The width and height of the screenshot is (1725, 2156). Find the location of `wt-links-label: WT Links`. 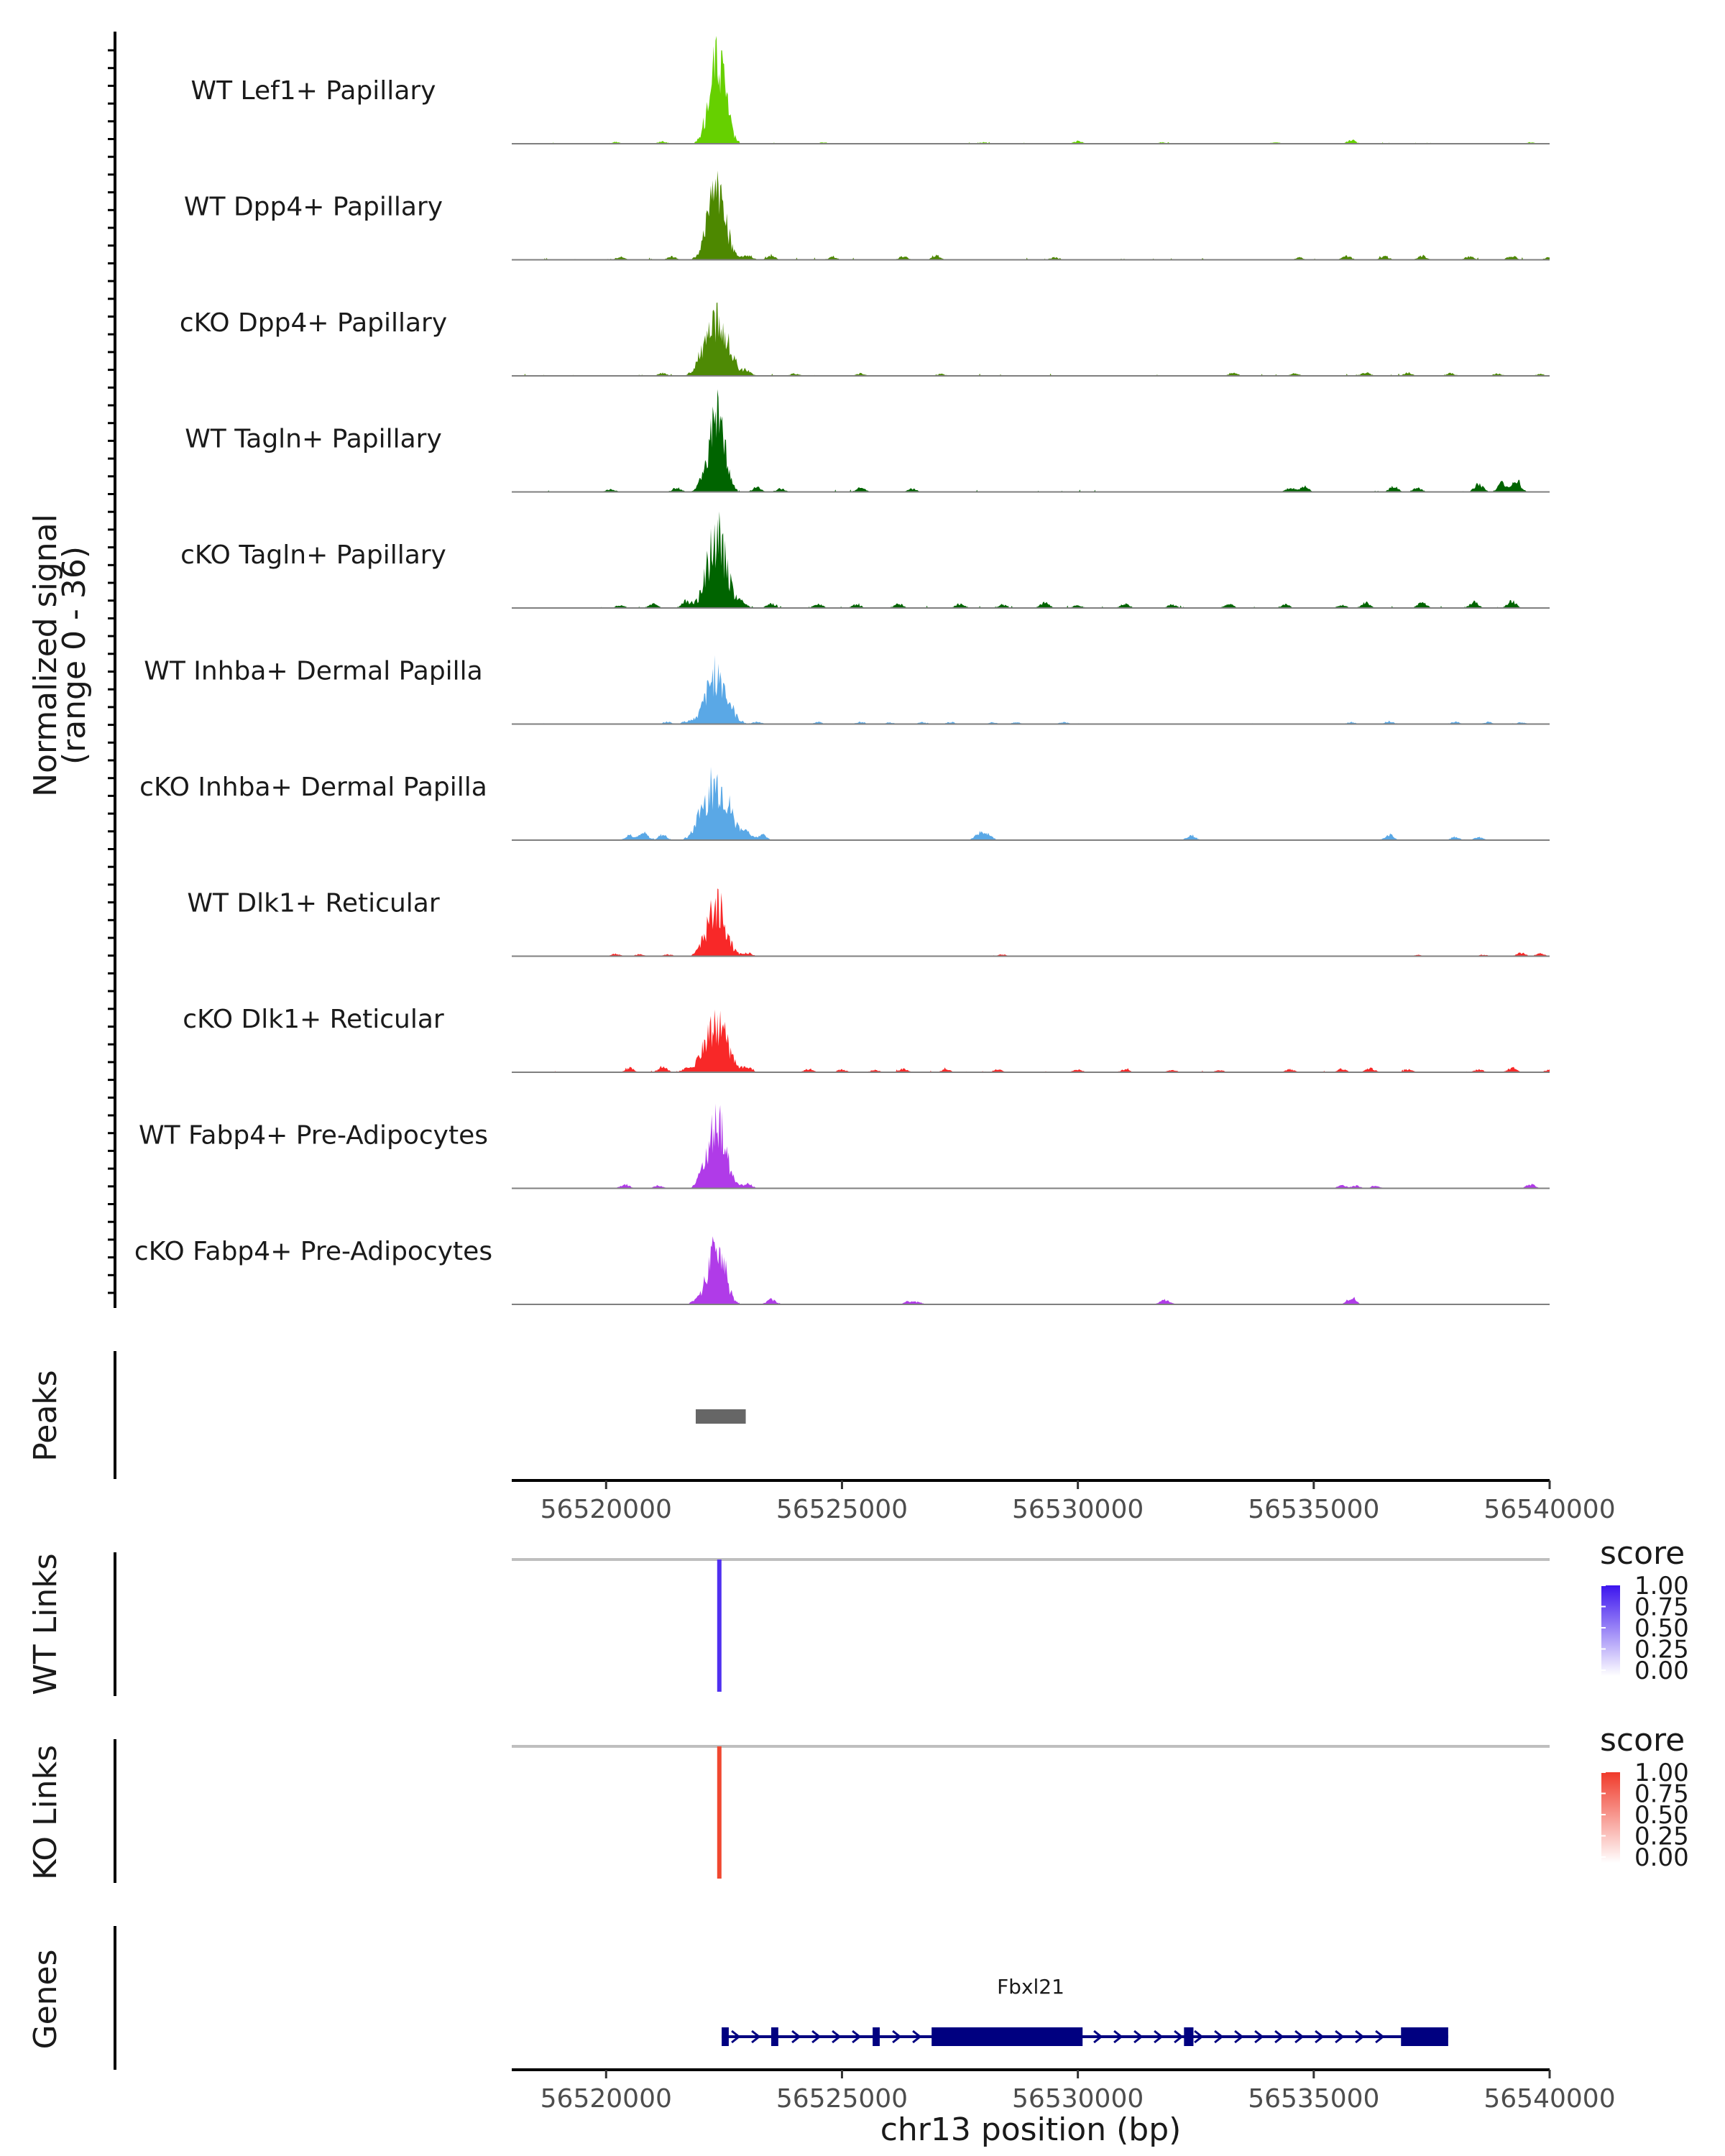

wt-links-label: WT Links is located at coordinates (45, 1624).